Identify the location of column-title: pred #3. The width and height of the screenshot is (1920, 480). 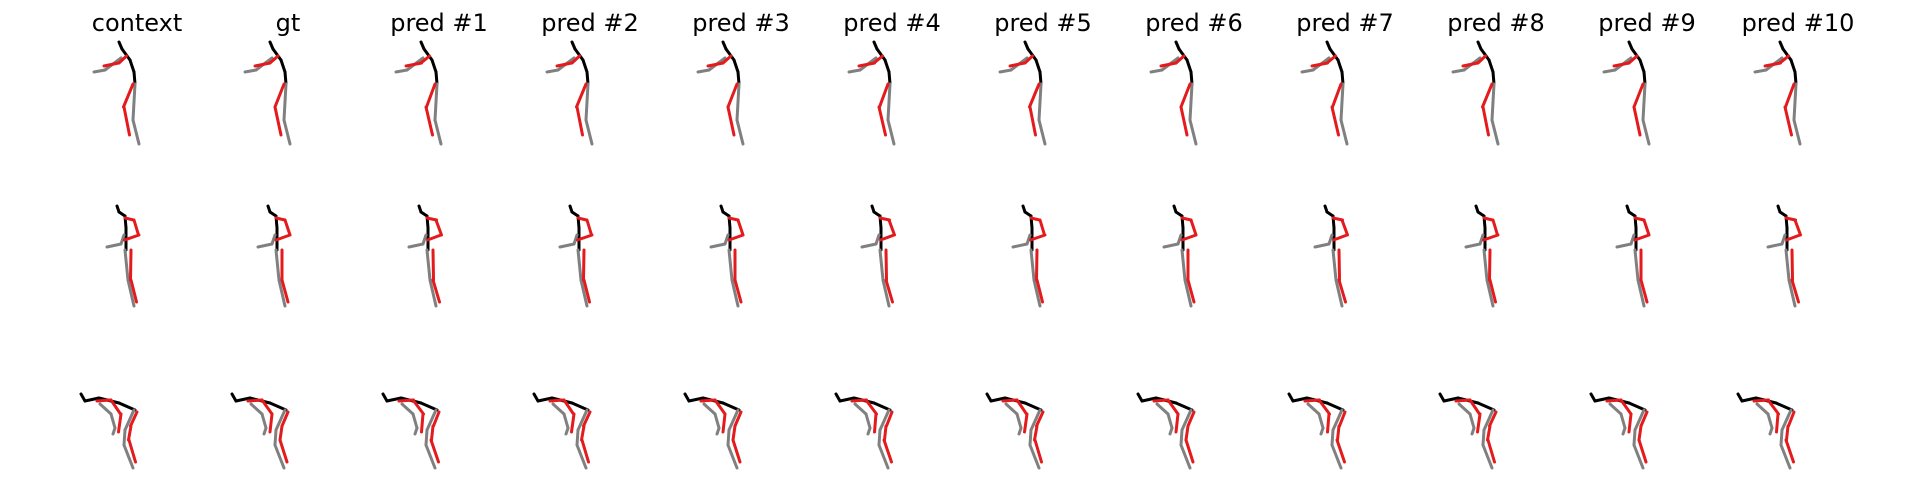
(741, 23).